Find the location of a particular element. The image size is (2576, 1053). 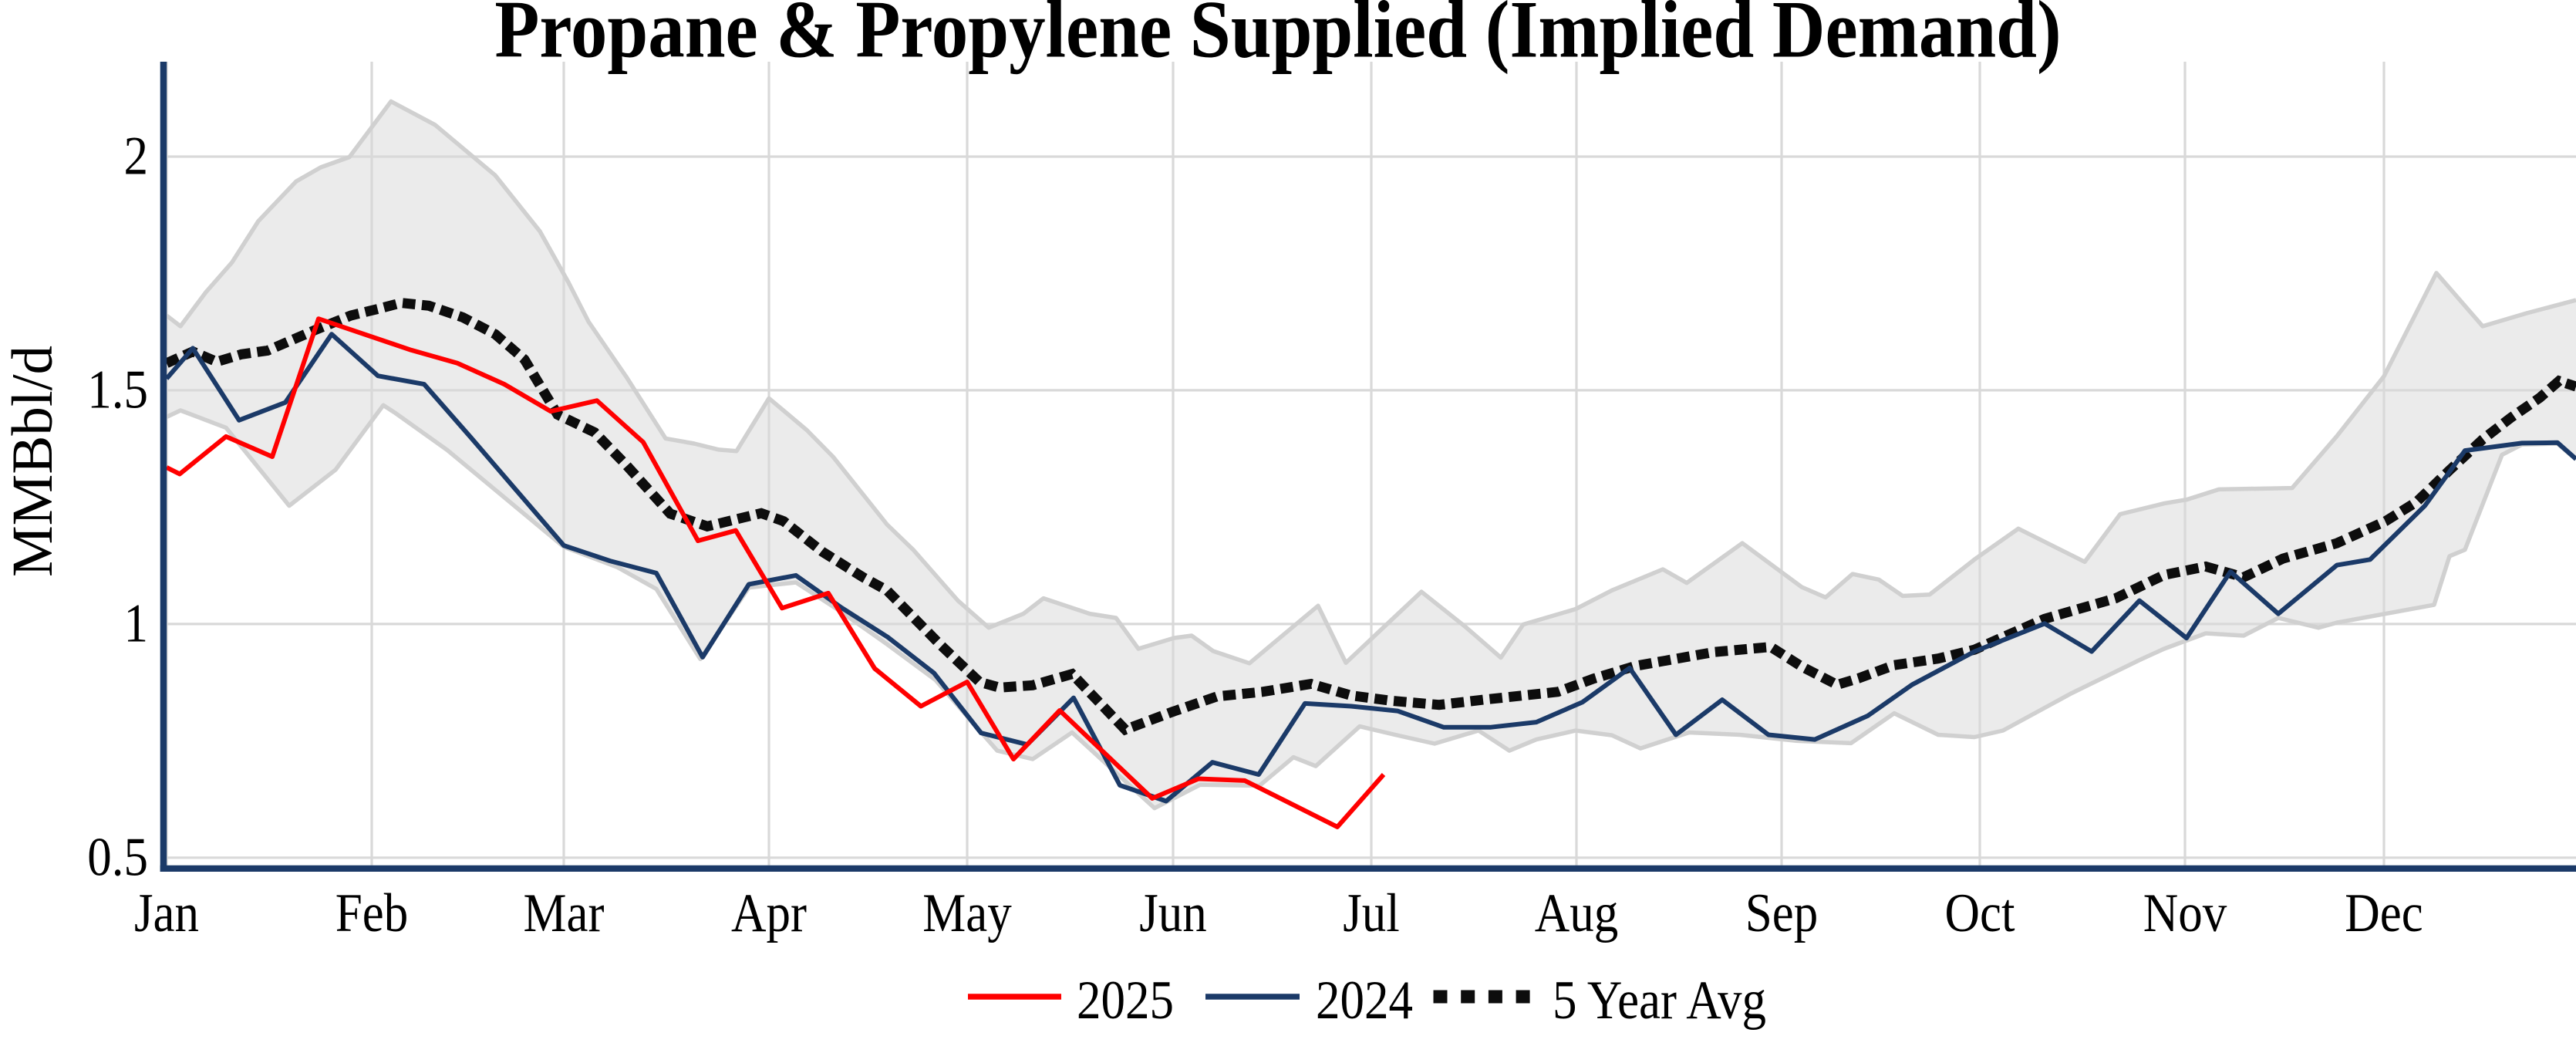

svg-text: 1 is located at coordinates (136, 623).